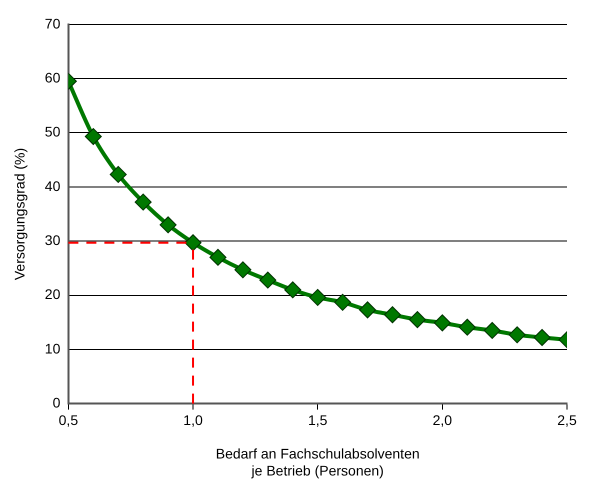 The width and height of the screenshot is (589, 492). Describe the element at coordinates (52, 23) in the screenshot. I see `y-tick-label: 70` at that location.